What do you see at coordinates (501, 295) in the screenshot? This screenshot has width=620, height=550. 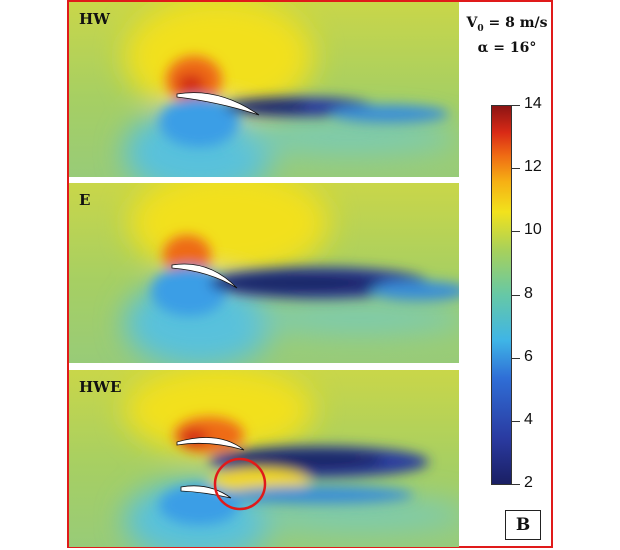 I see `colorbar` at bounding box center [501, 295].